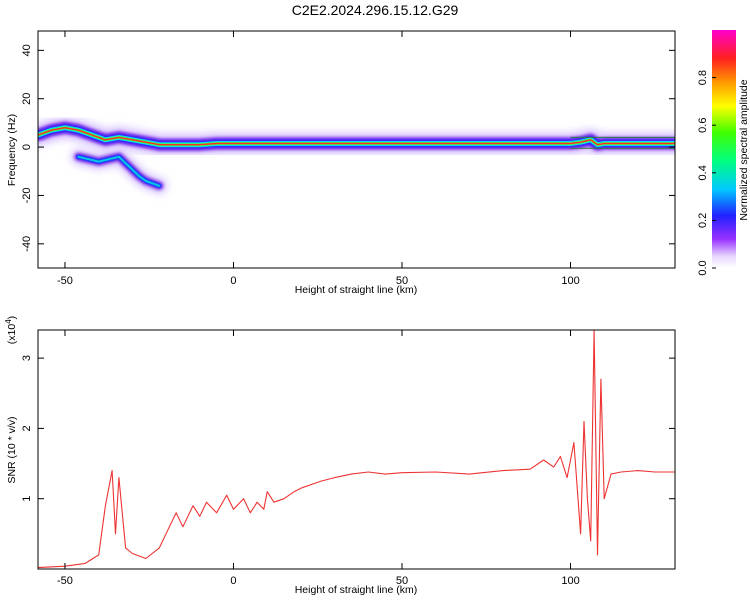  Describe the element at coordinates (27, 147) in the screenshot. I see `spectrogram-y-tick-label: 0` at that location.